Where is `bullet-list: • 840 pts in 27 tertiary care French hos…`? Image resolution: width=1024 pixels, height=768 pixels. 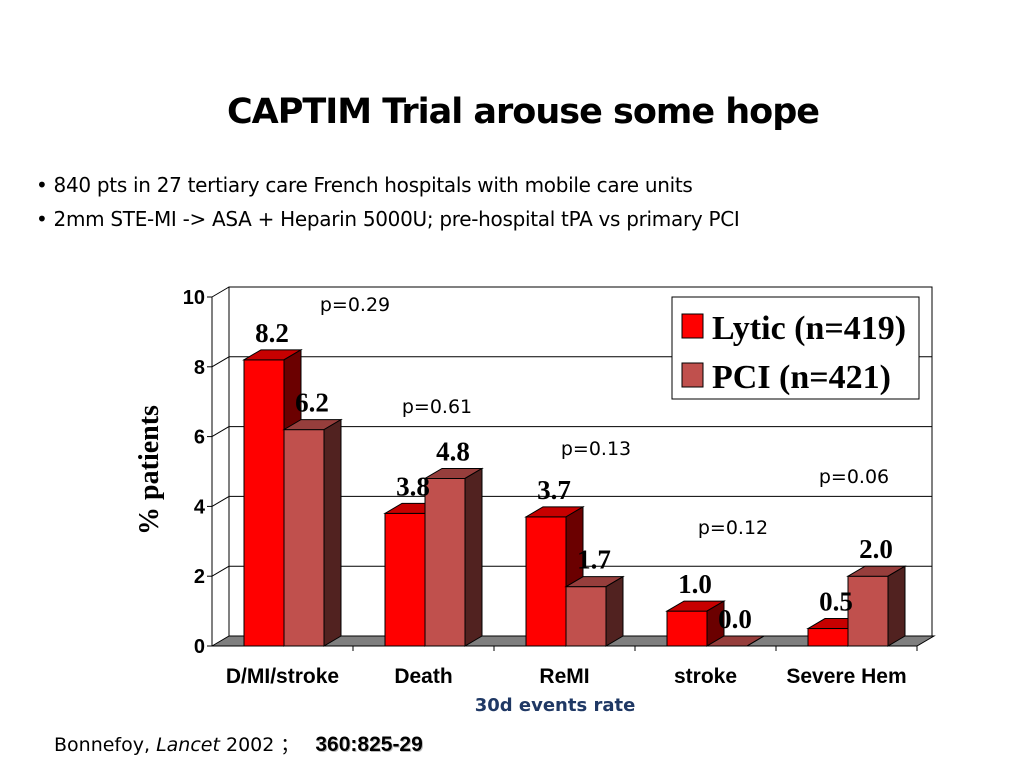 bullet-list: • 840 pts in 27 tertiary care French hos… is located at coordinates (388, 202).